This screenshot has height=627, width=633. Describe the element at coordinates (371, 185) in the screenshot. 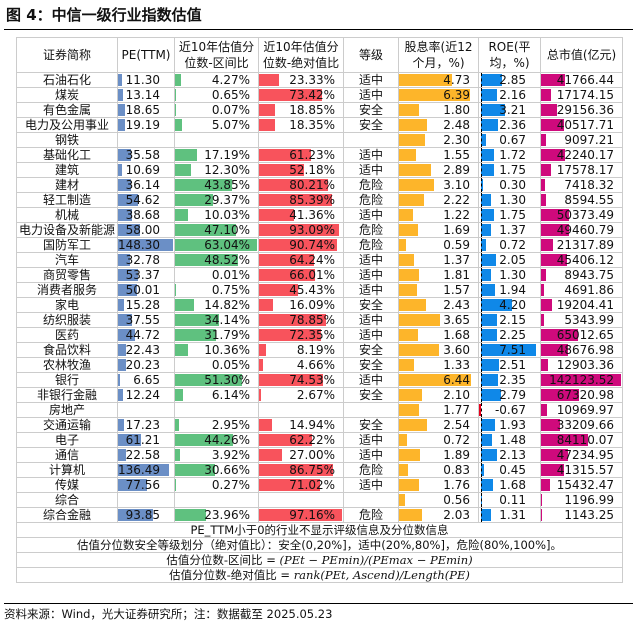

I see `grade: 危险` at that location.